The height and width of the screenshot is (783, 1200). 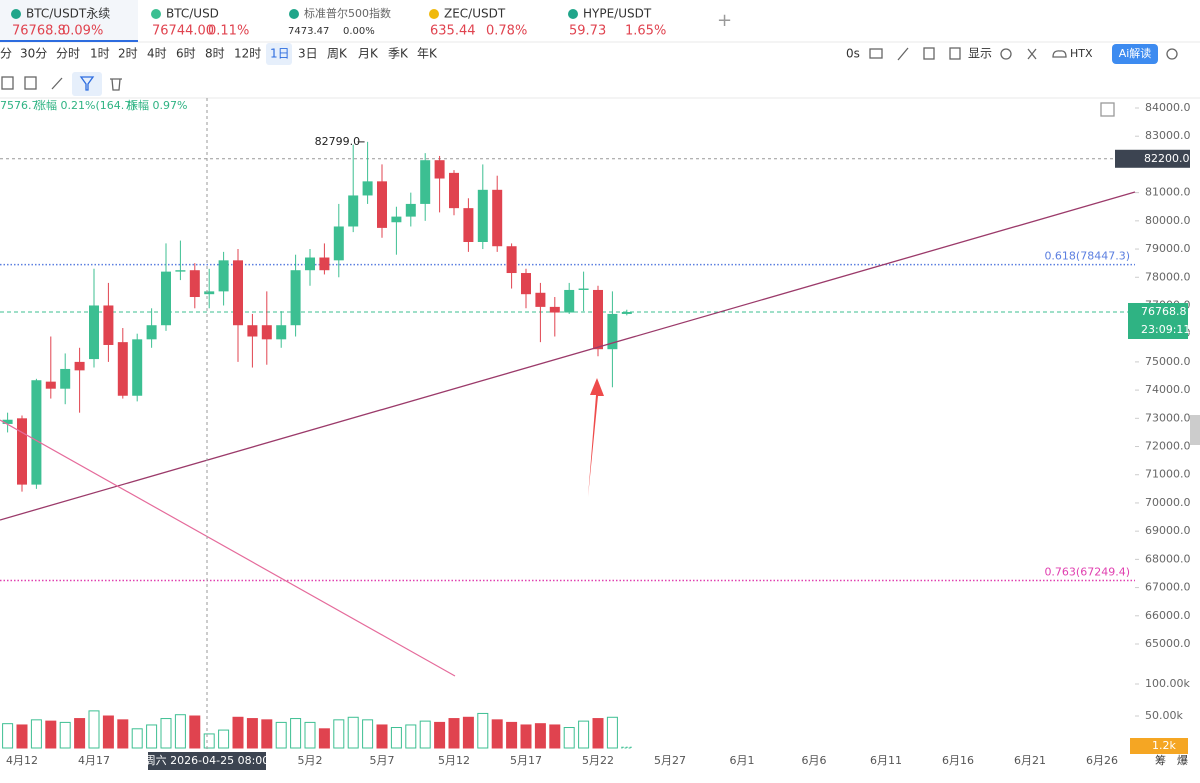 I want to click on y-tick-label: 65000.0, so click(x=1168, y=643).